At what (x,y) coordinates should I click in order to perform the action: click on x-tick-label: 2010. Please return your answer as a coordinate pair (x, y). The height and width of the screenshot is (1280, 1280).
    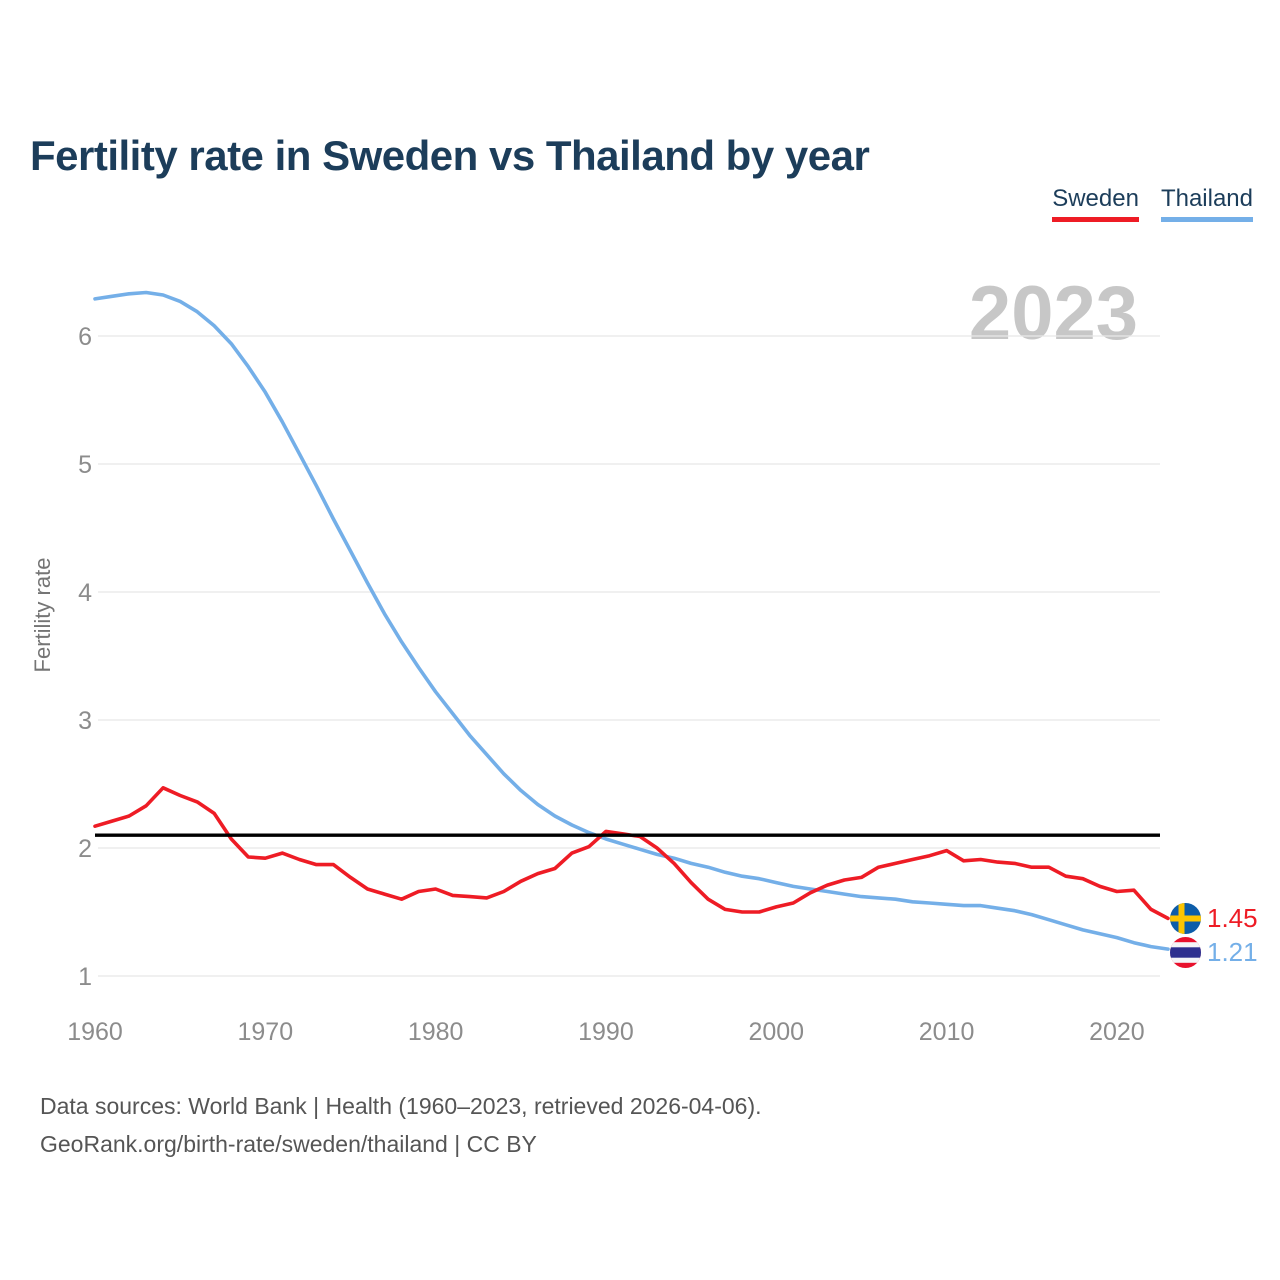
    Looking at the image, I should click on (947, 1032).